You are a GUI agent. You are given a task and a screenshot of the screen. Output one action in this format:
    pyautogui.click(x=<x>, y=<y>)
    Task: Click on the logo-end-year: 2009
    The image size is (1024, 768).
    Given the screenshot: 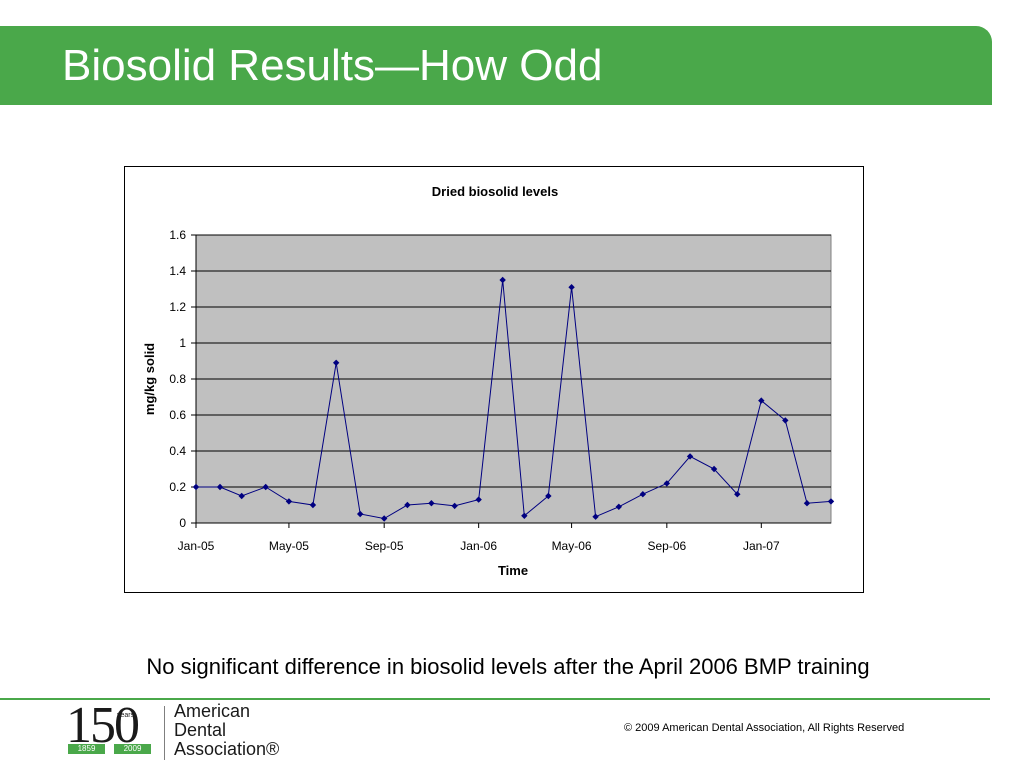 What is the action you would take?
    pyautogui.click(x=132, y=749)
    